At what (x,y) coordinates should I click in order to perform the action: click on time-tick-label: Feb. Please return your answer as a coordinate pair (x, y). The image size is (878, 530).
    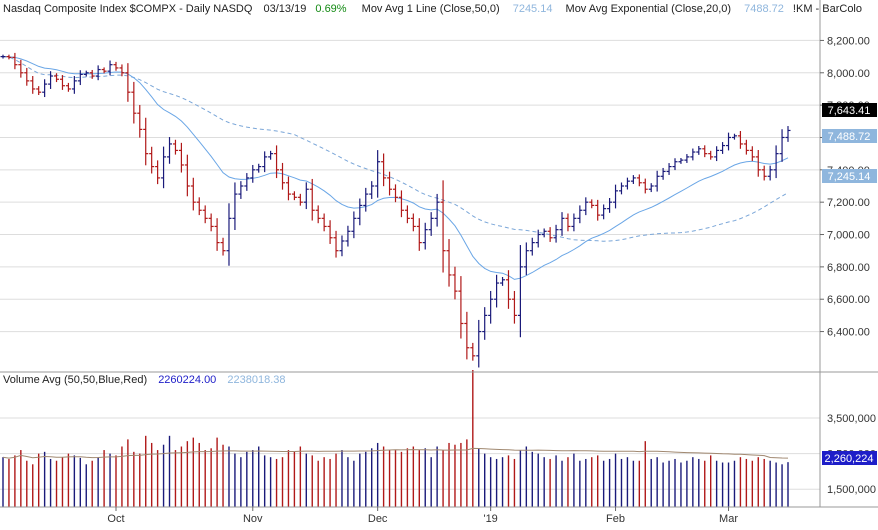
    Looking at the image, I should click on (615, 519).